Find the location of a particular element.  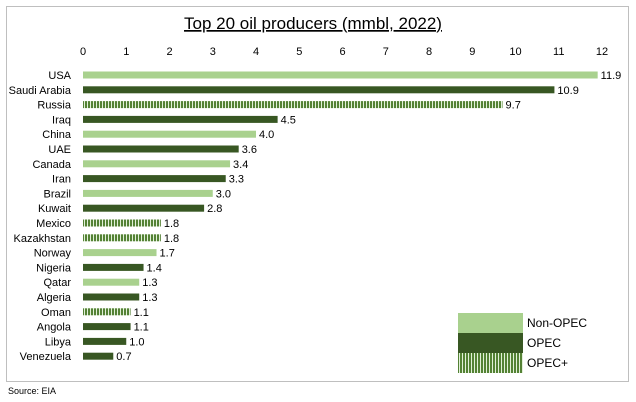

category-label: Libya is located at coordinates (58, 342).